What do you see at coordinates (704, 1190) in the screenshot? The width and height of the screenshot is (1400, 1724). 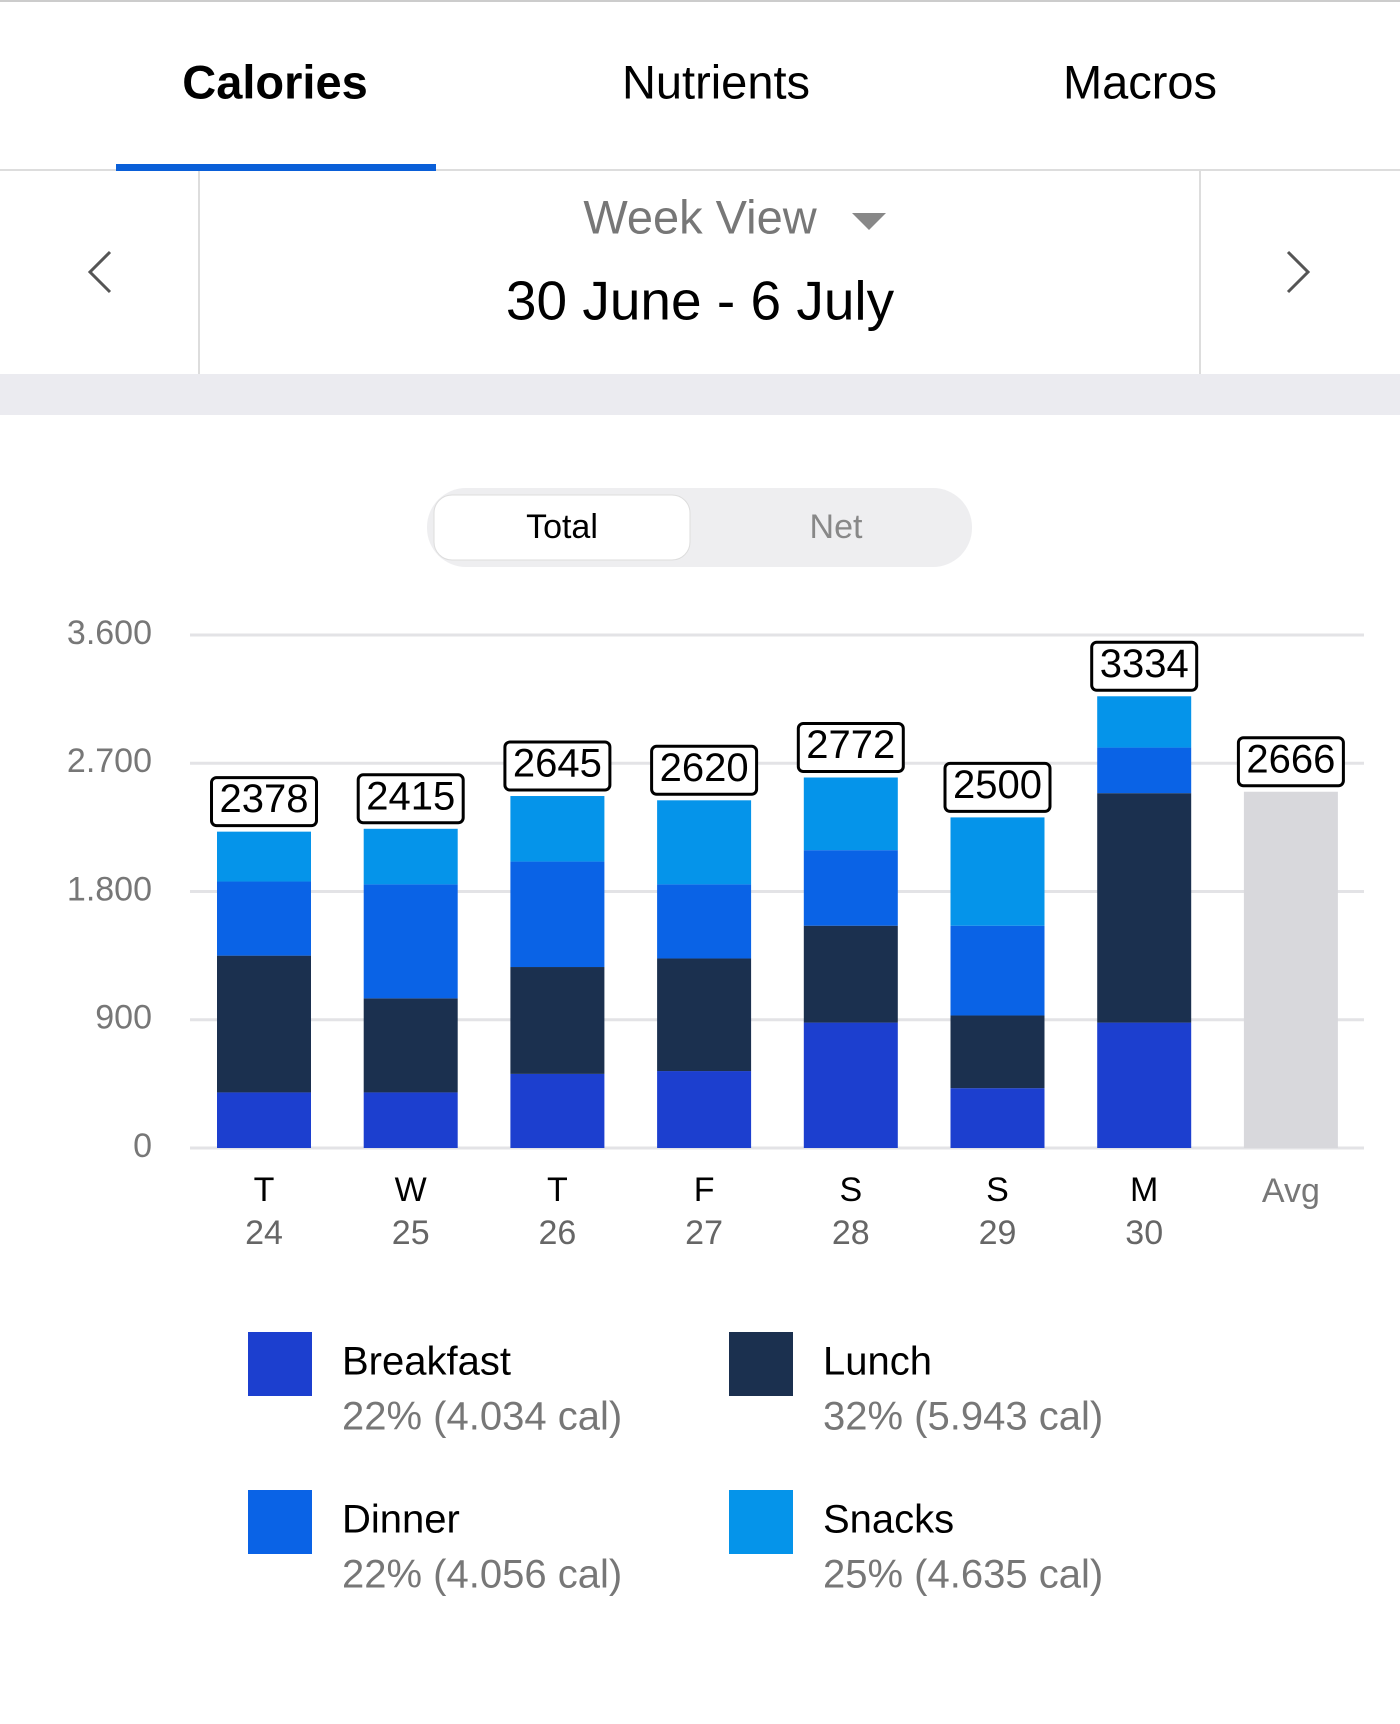 I see `x-tick-label: F` at bounding box center [704, 1190].